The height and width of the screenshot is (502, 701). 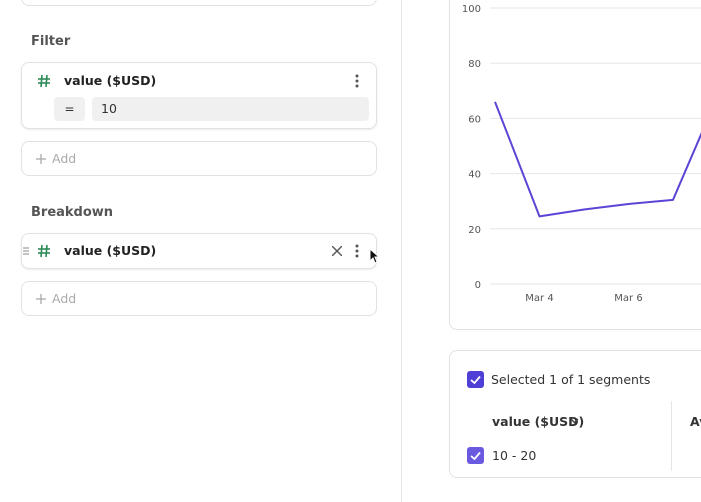 What do you see at coordinates (671, 436) in the screenshot?
I see `column-divider` at bounding box center [671, 436].